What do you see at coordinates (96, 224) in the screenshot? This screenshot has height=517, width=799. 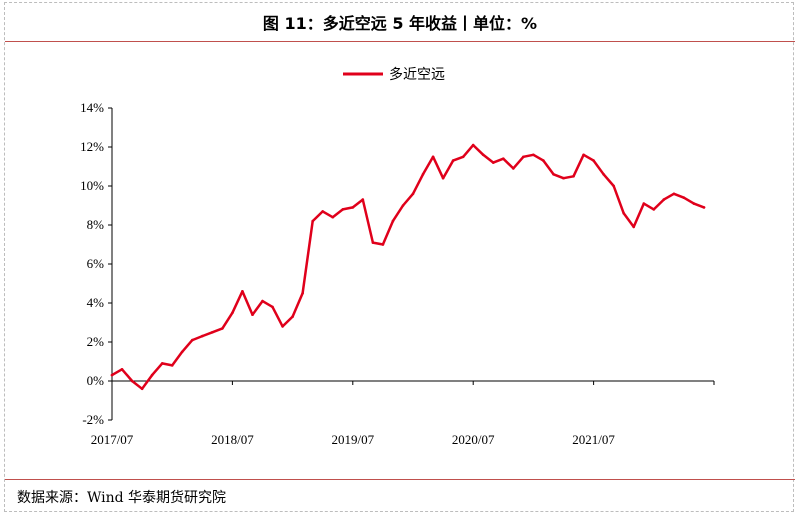 I see `y-tick-label: 8%` at bounding box center [96, 224].